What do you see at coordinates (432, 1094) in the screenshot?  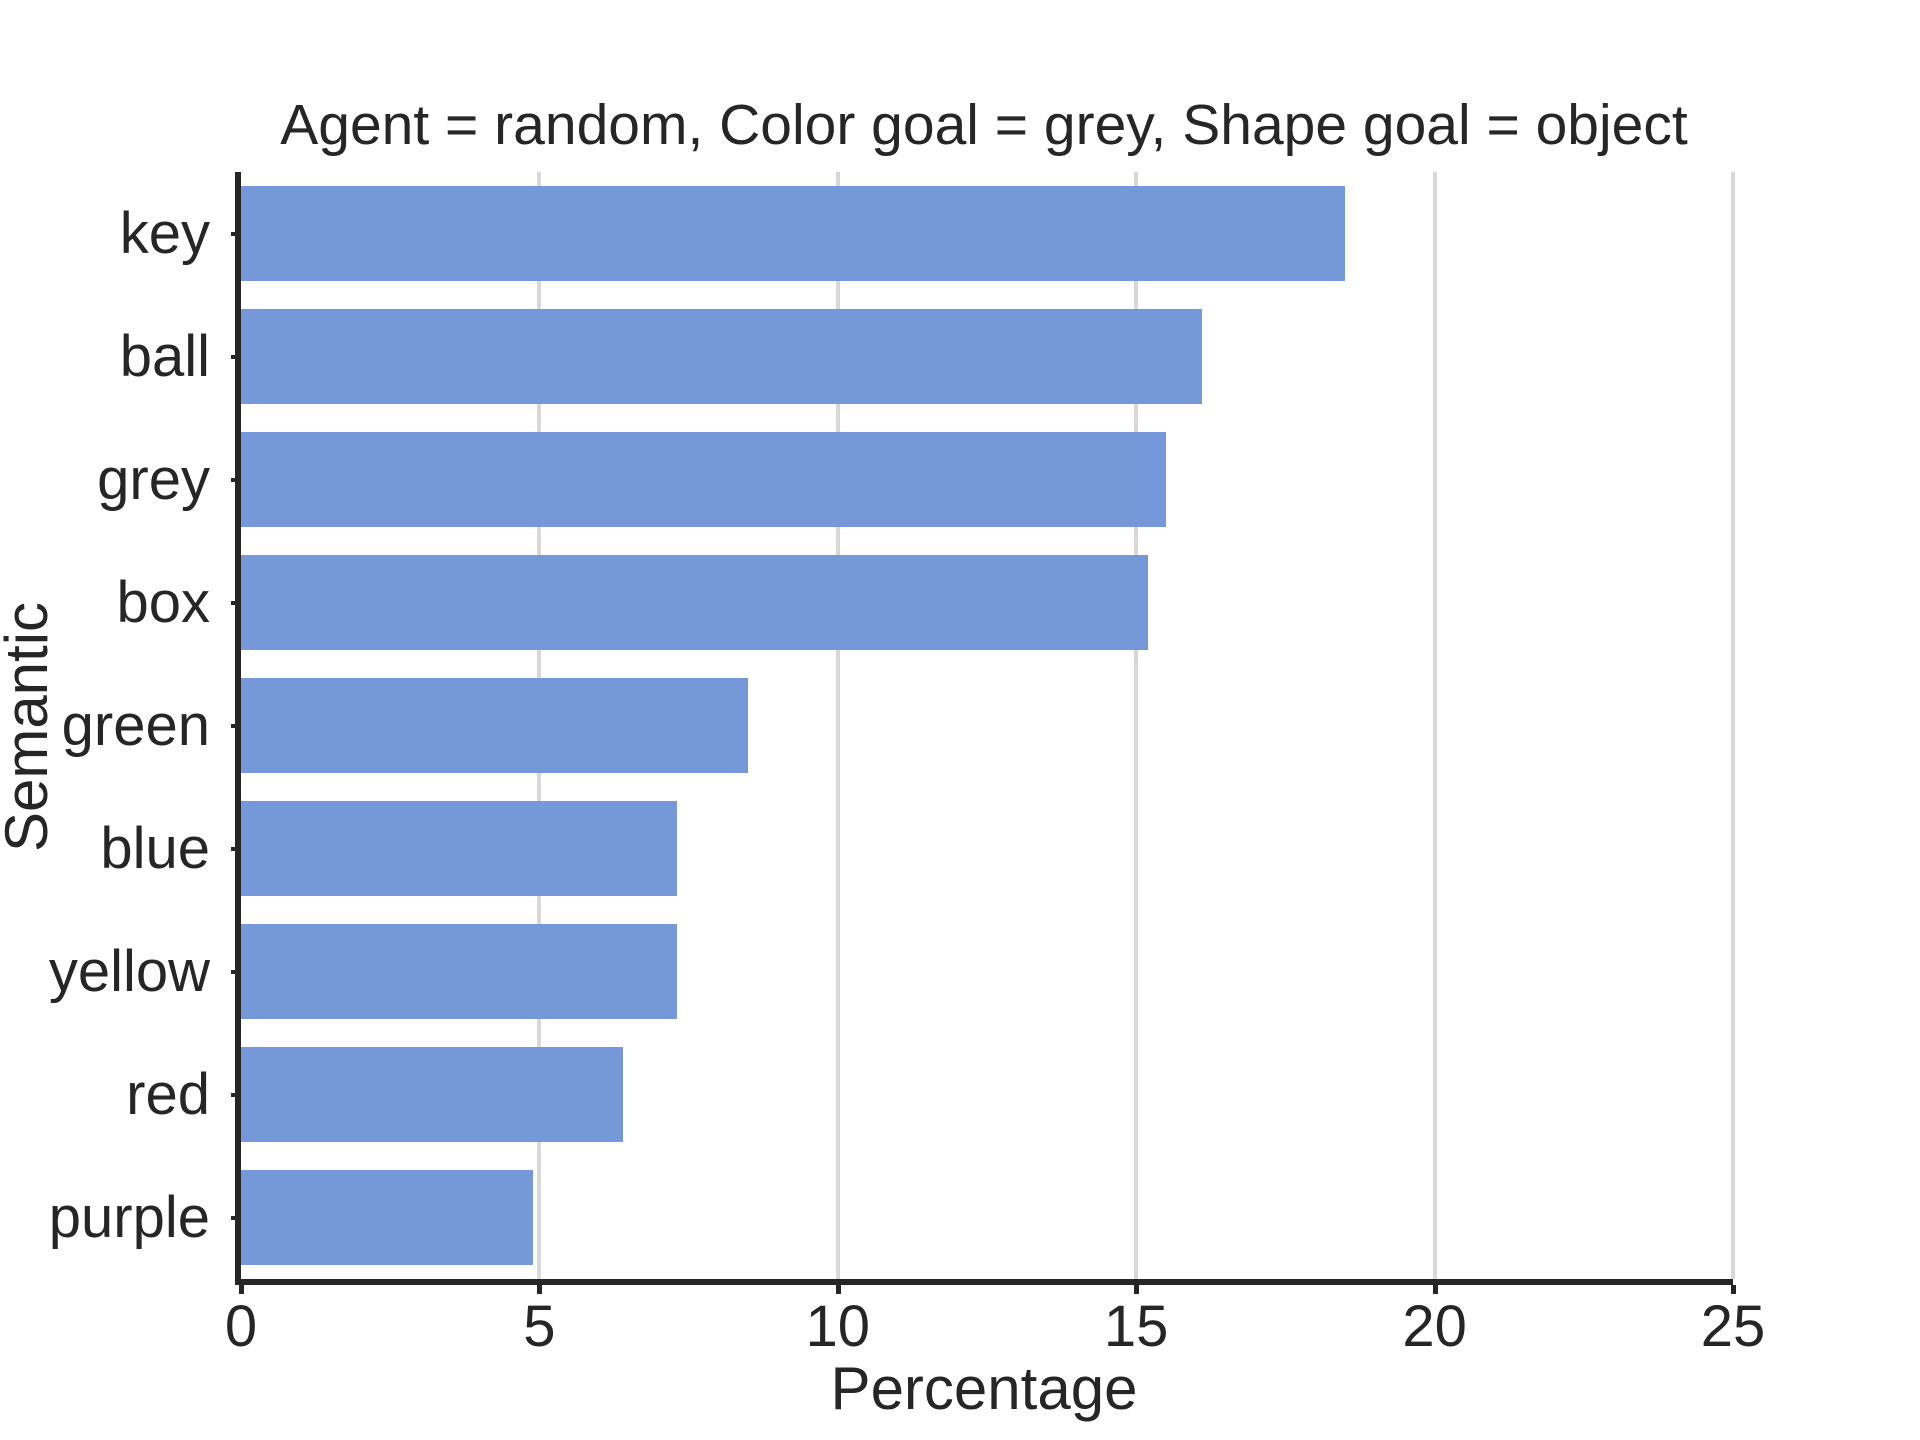 I see `bar-red` at bounding box center [432, 1094].